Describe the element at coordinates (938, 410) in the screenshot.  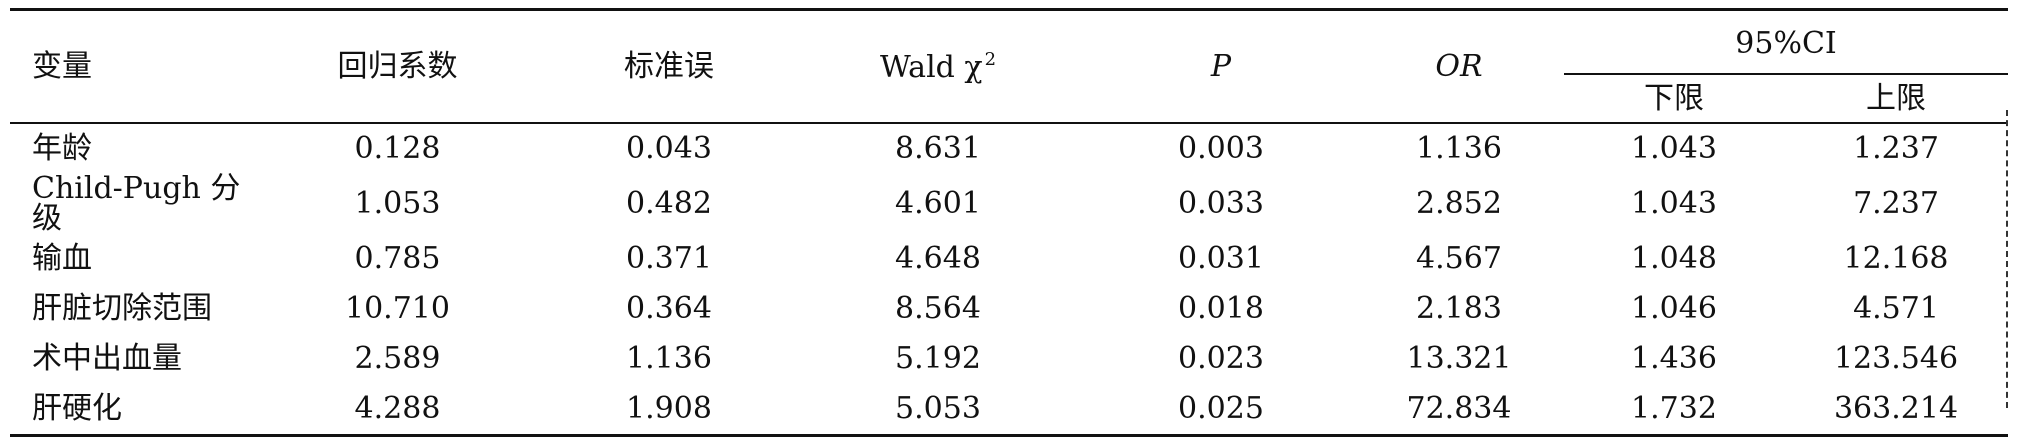
I see `cell-wald: 5.053` at that location.